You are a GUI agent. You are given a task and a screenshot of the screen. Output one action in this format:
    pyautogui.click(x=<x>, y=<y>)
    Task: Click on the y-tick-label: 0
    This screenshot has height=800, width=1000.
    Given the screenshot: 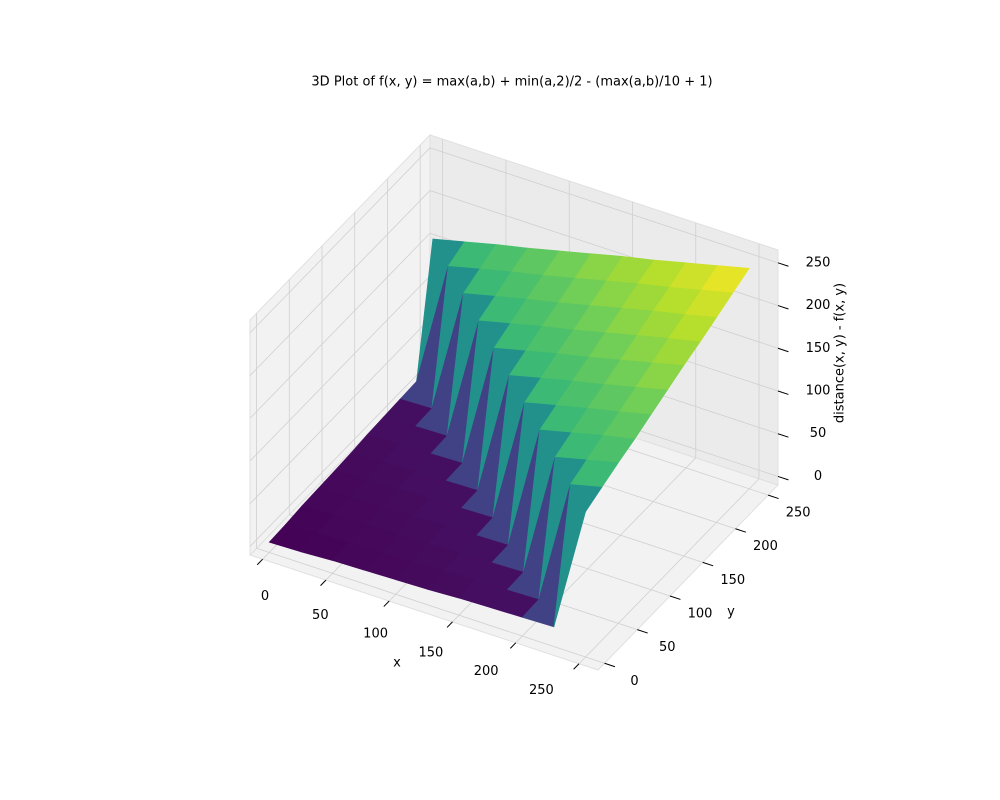 What is the action you would take?
    pyautogui.click(x=634, y=681)
    